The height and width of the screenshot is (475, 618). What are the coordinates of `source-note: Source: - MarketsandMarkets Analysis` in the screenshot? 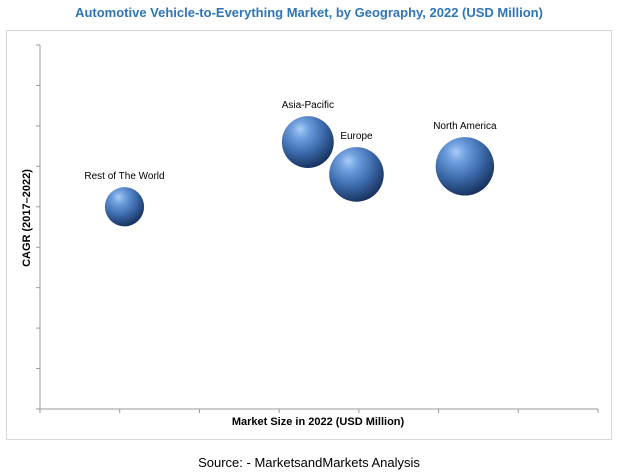 It's located at (309, 462).